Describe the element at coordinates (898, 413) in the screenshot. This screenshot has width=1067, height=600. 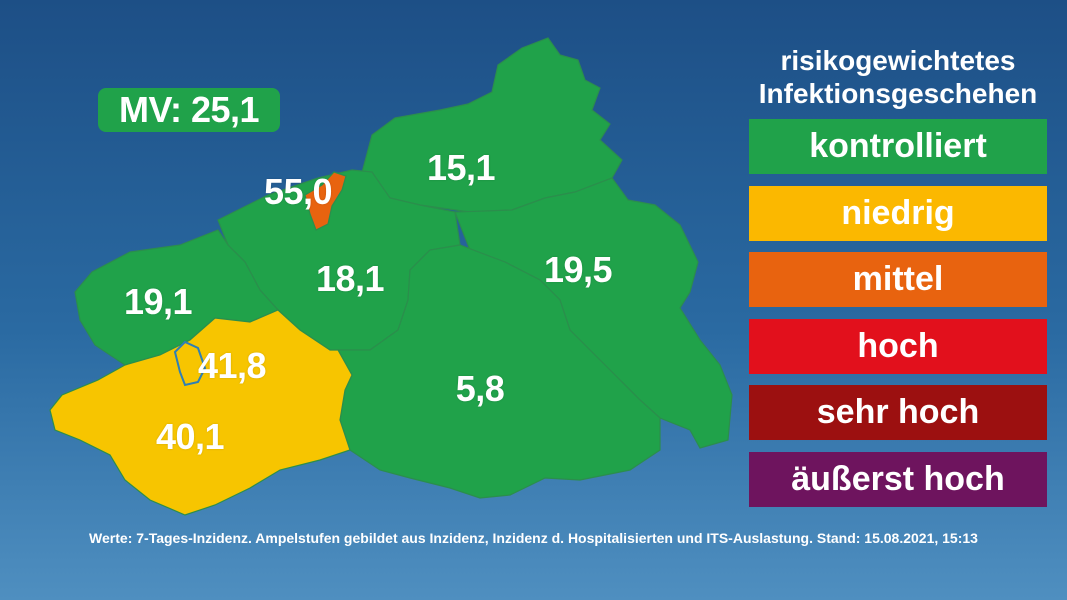
I see `legend-item-sehr-hoch: sehr hoch` at that location.